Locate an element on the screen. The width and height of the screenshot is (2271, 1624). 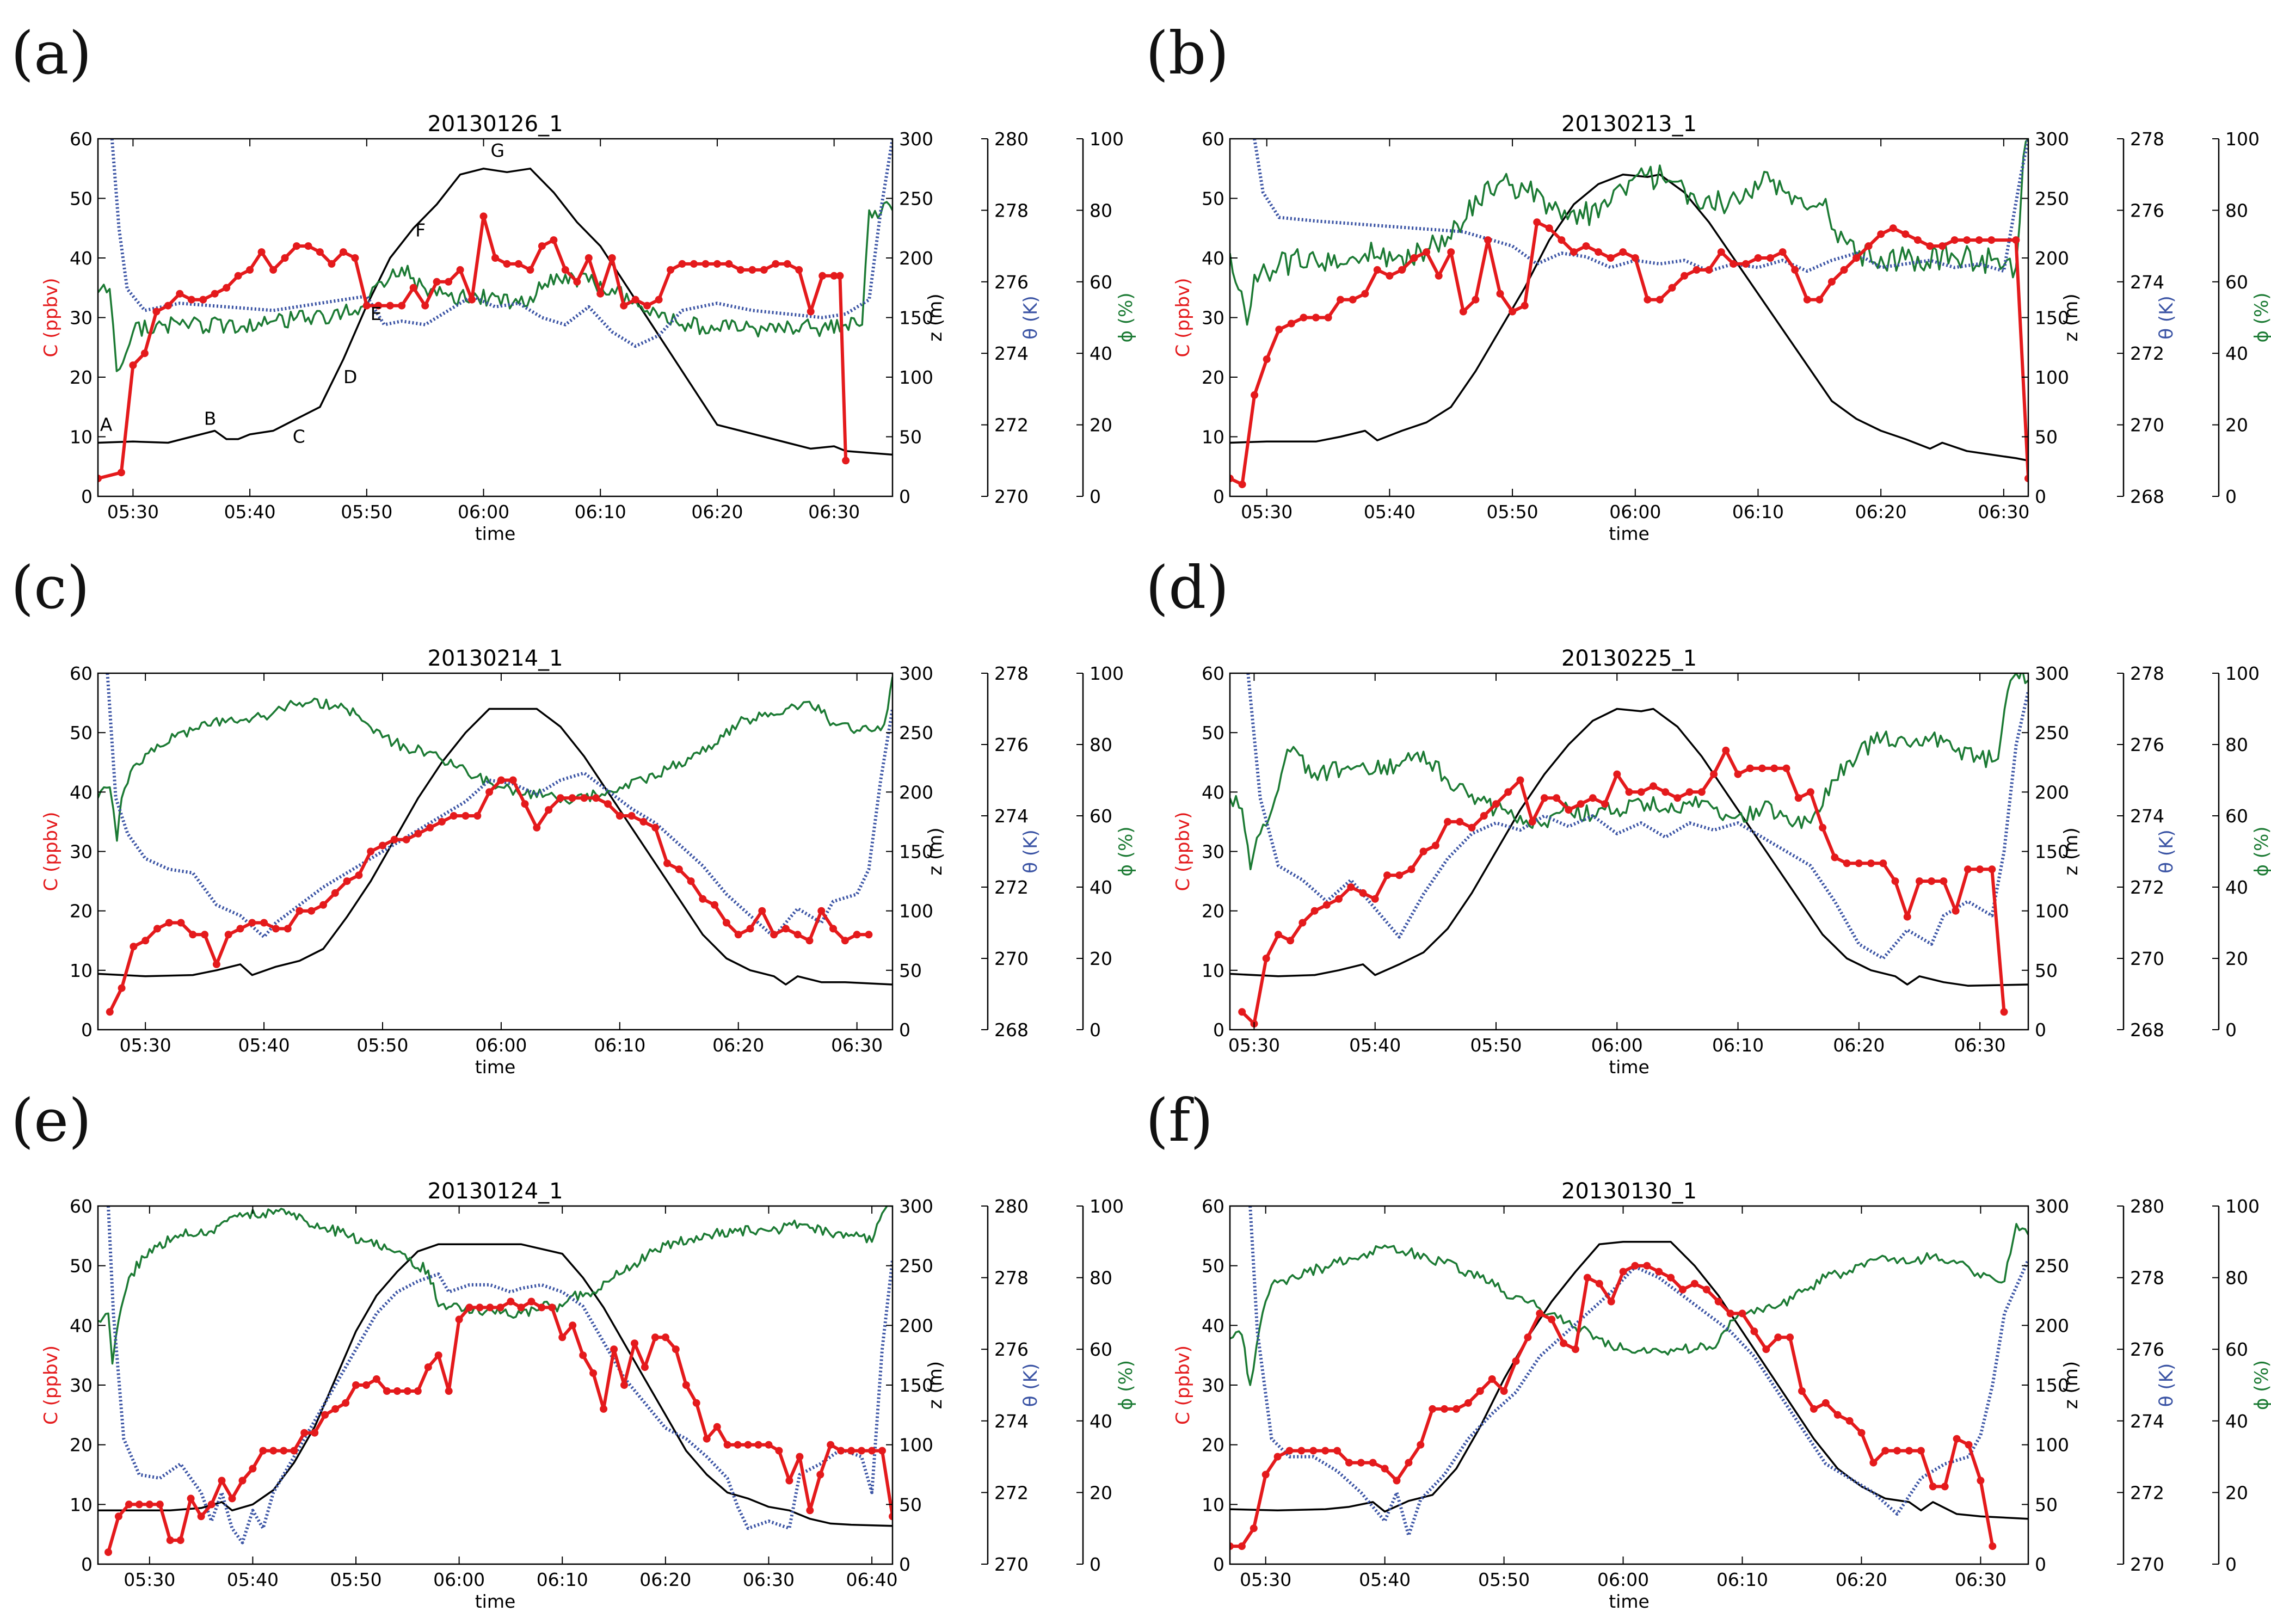
y-tick-label-phi: 80 is located at coordinates (2236, 1279).